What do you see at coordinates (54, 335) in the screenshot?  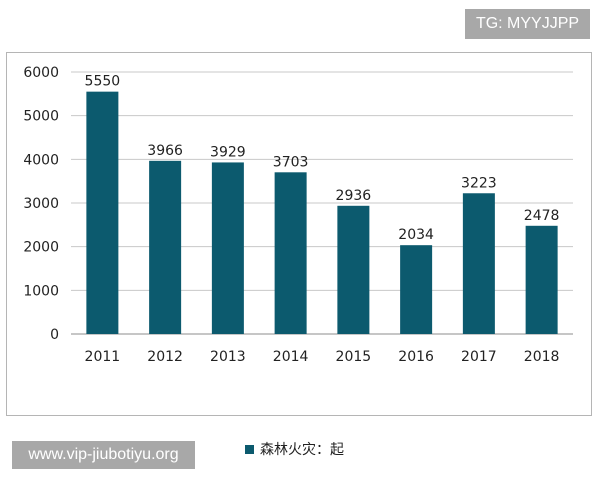 I see `y-tick-label: 0` at bounding box center [54, 335].